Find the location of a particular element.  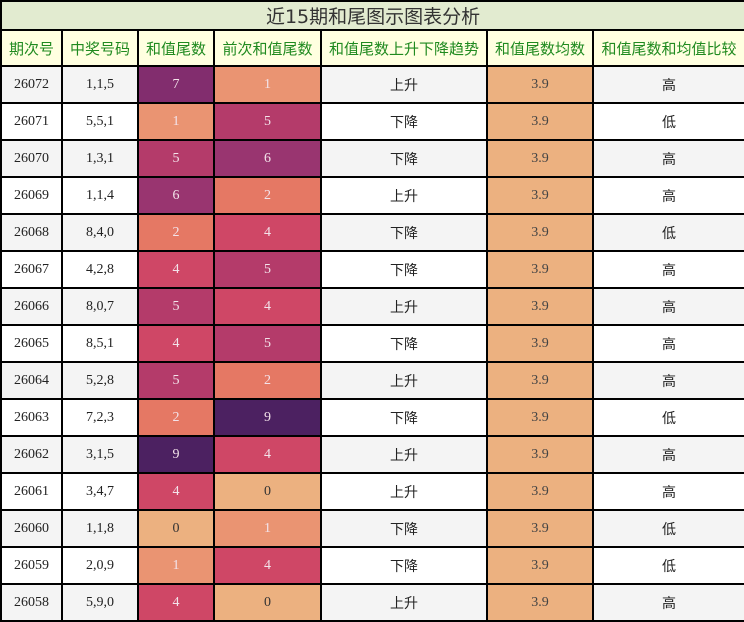

table-title: 近15期和尾图示图表分析 is located at coordinates (372, 15).